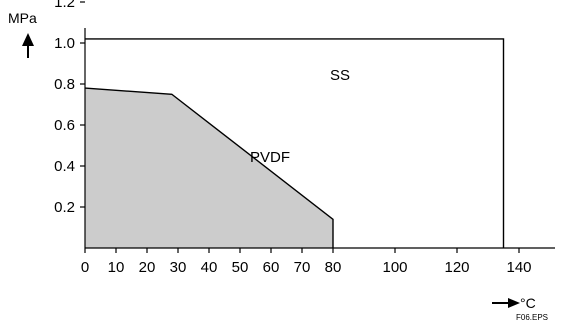 This screenshot has width=563, height=326. Describe the element at coordinates (518, 267) in the screenshot. I see `x-tick-label: 140` at that location.